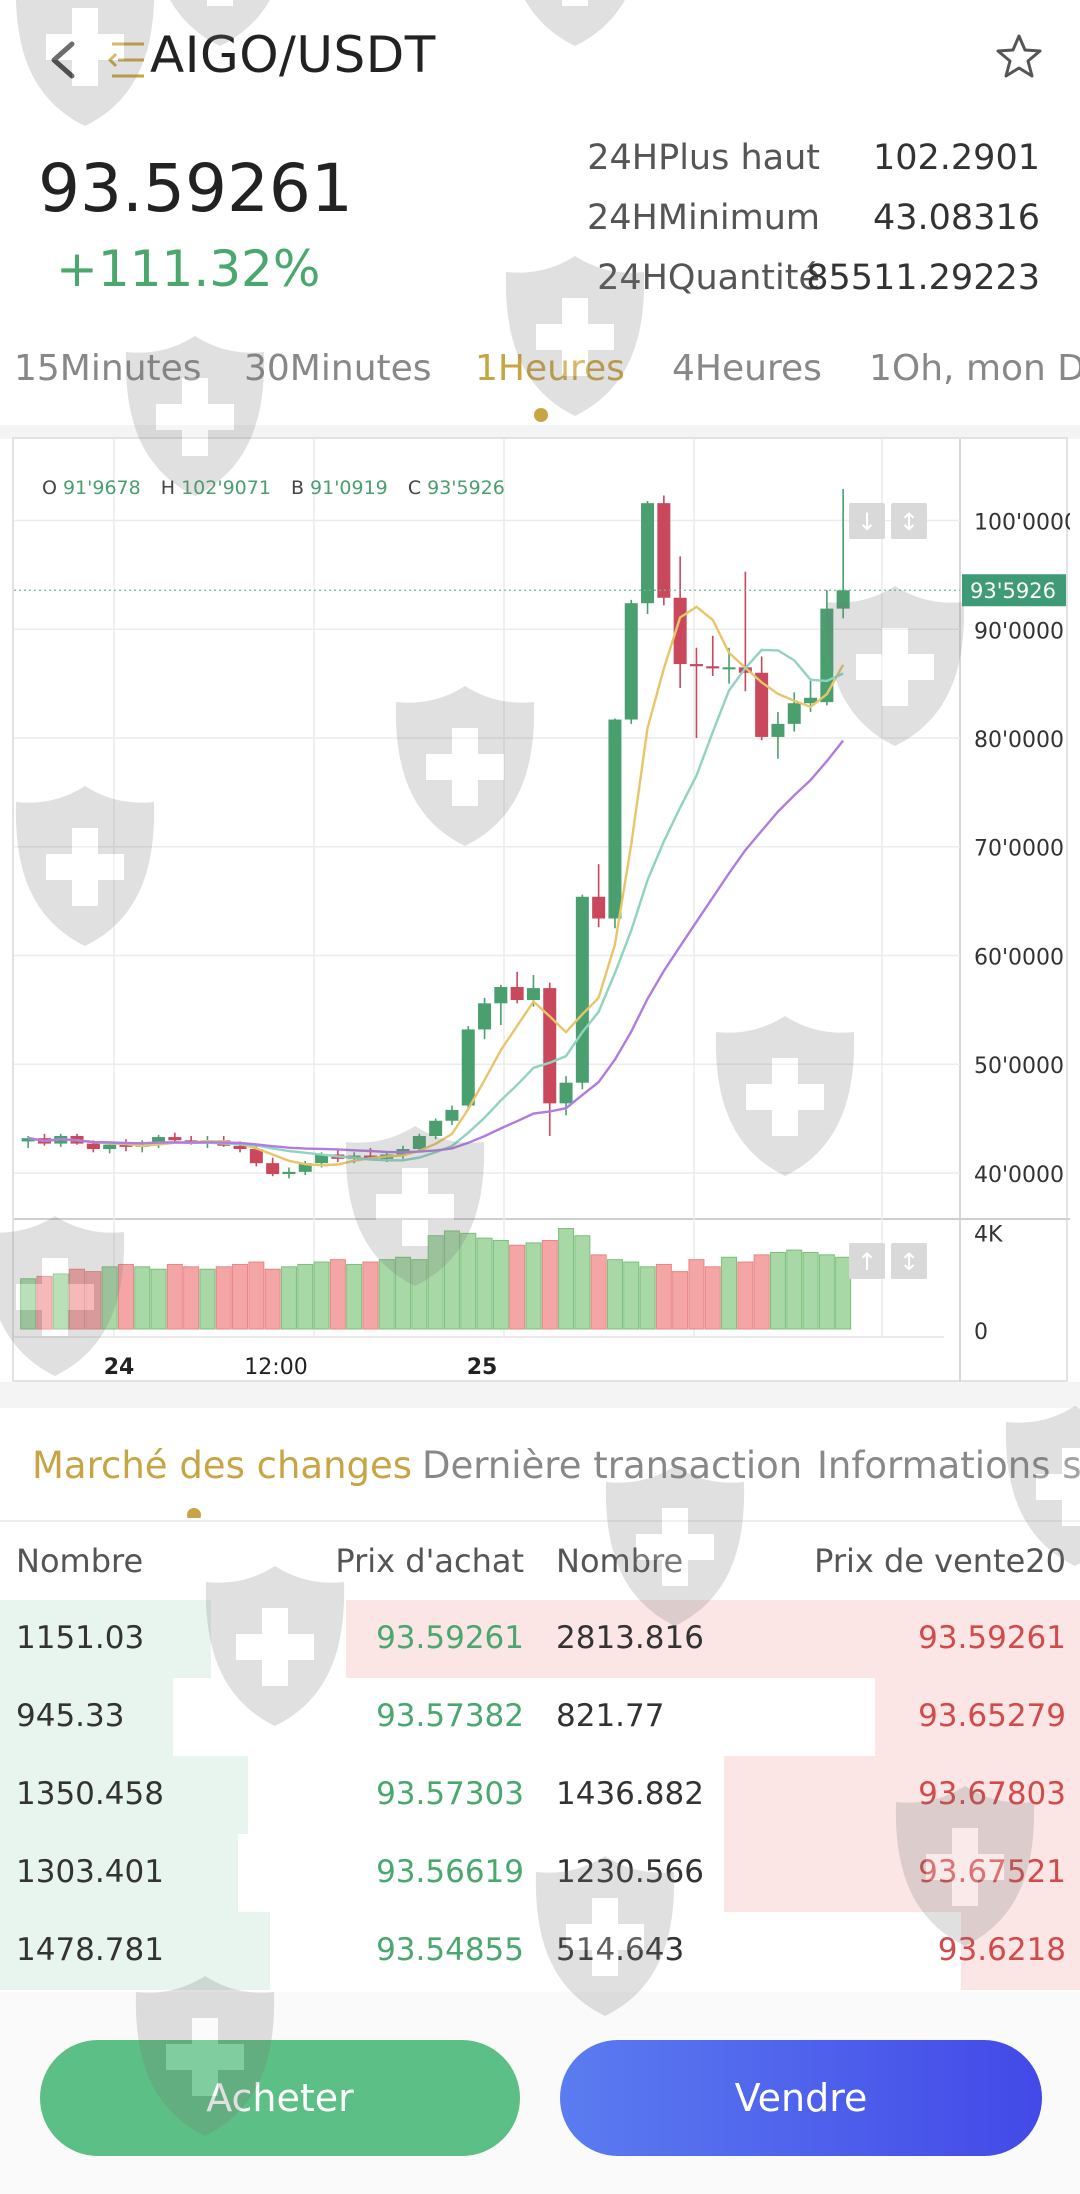  What do you see at coordinates (992, 1638) in the screenshot?
I see `ask-price: 93.59261` at bounding box center [992, 1638].